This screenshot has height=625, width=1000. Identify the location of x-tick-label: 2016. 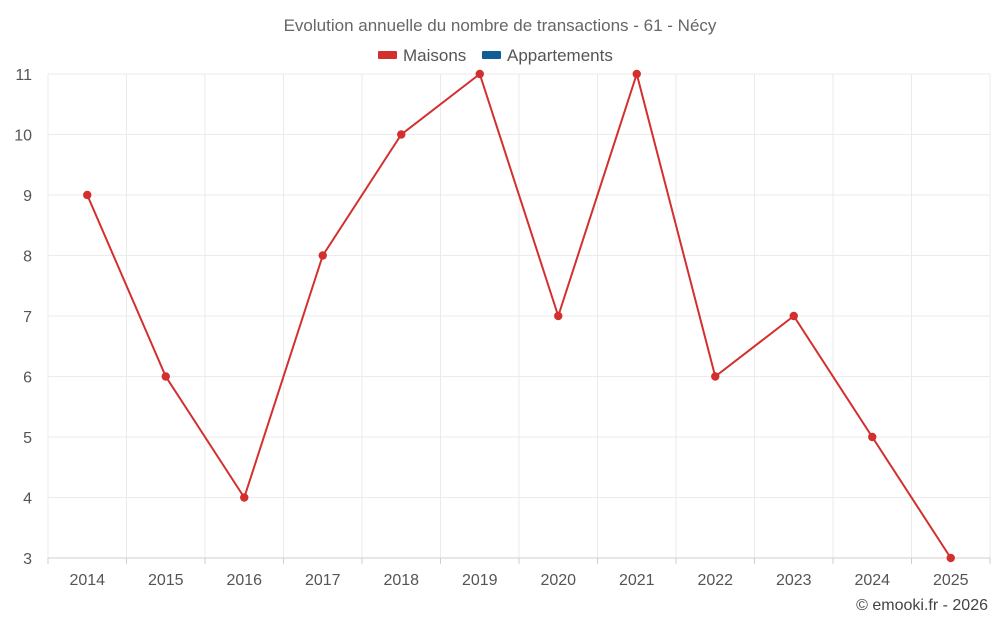
(244, 580).